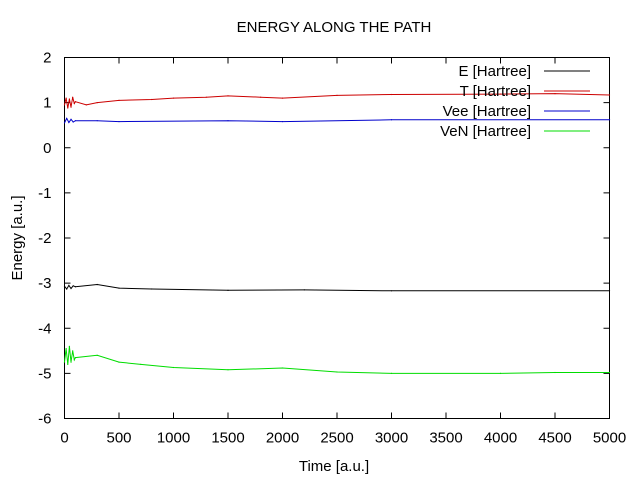 The width and height of the screenshot is (640, 480). Describe the element at coordinates (609, 438) in the screenshot. I see `x-tick-label: 5000` at that location.